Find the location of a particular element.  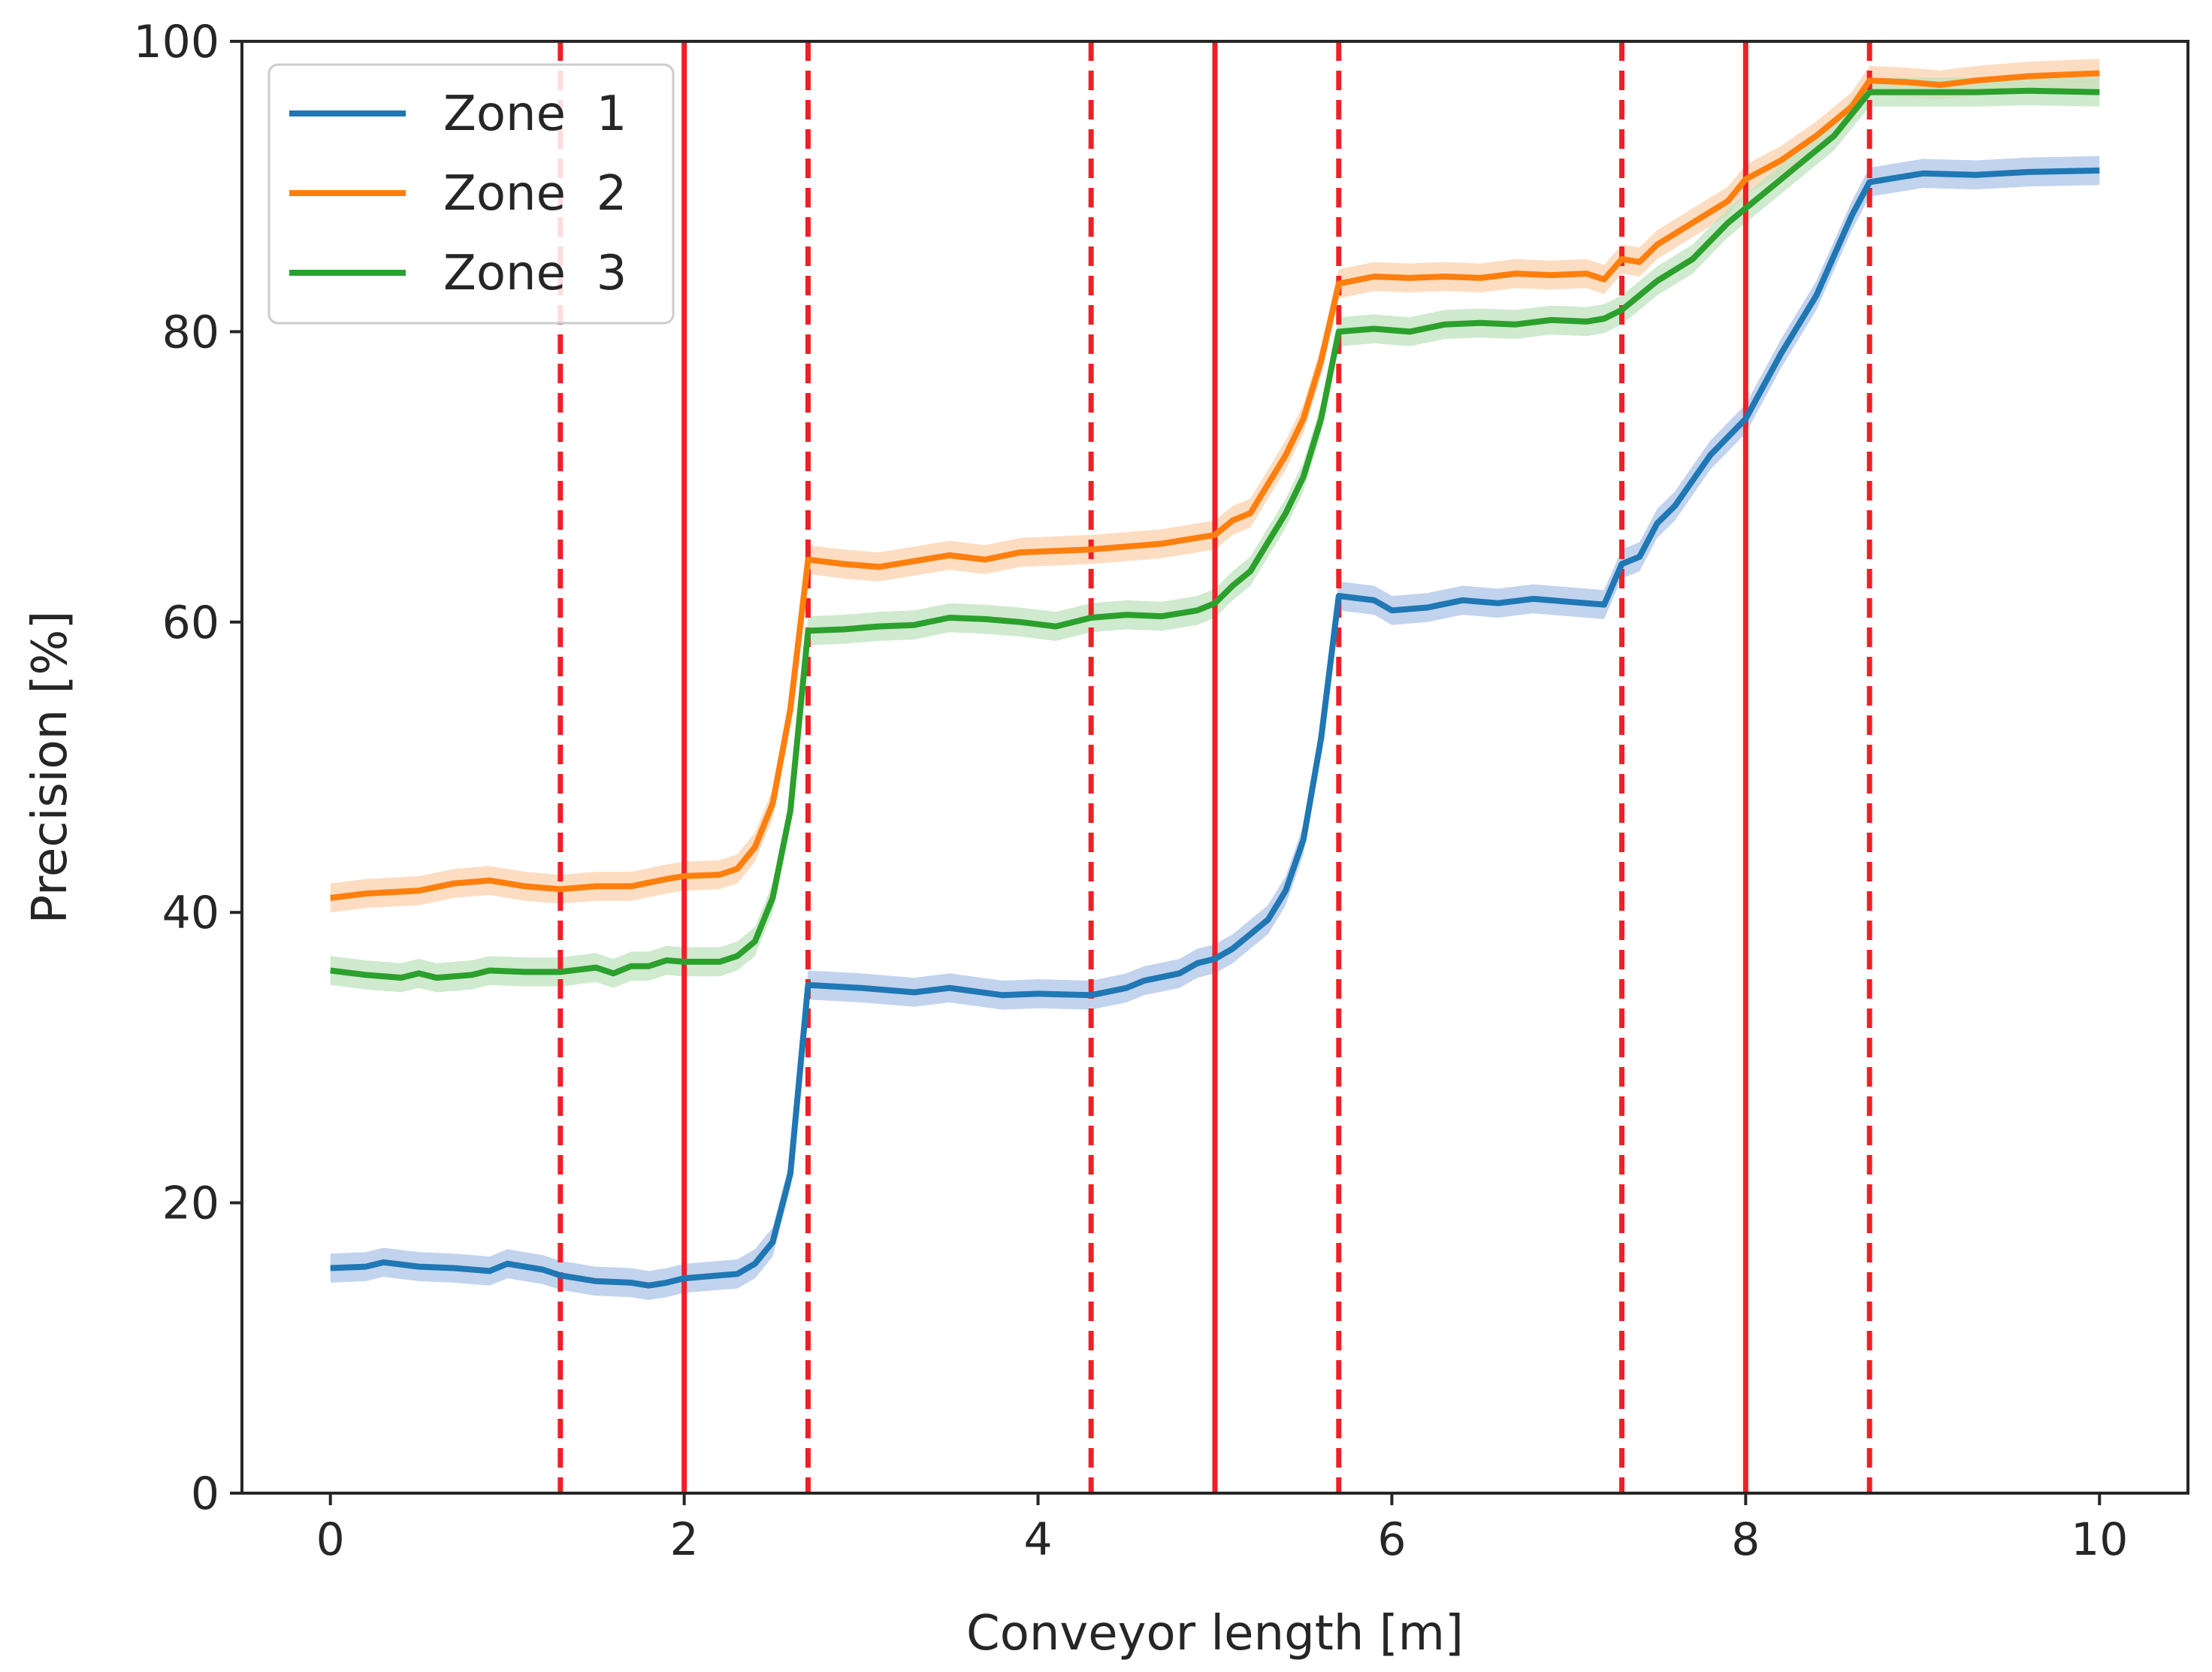

y-axis-ticks: 0 20 40 60 80 100 is located at coordinates (187, 768).